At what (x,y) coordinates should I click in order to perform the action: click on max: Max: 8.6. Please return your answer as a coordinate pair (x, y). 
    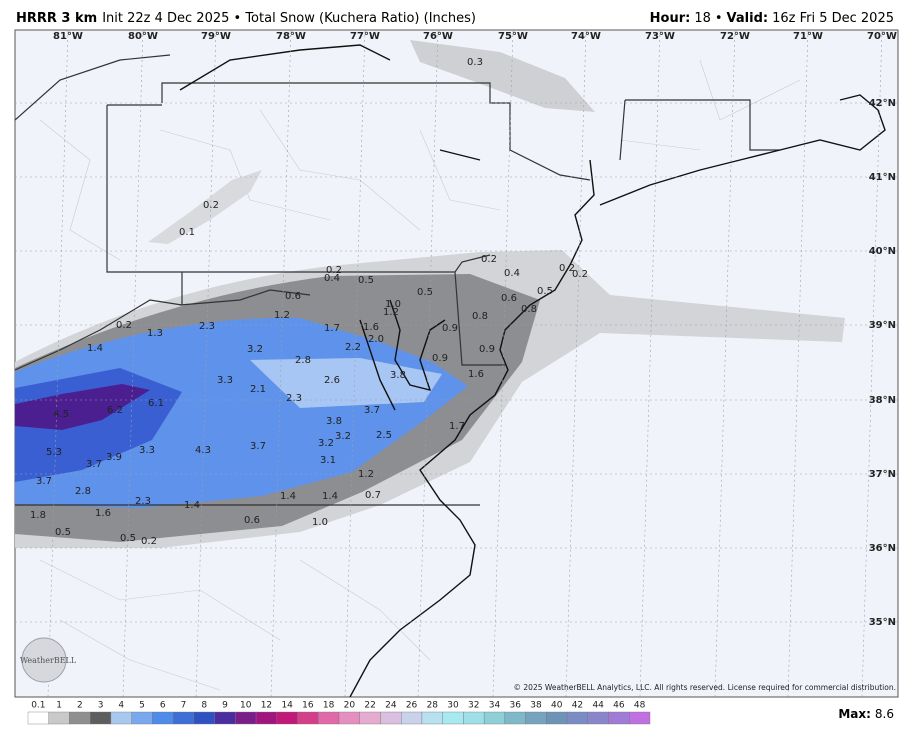
    Looking at the image, I should click on (866, 714).